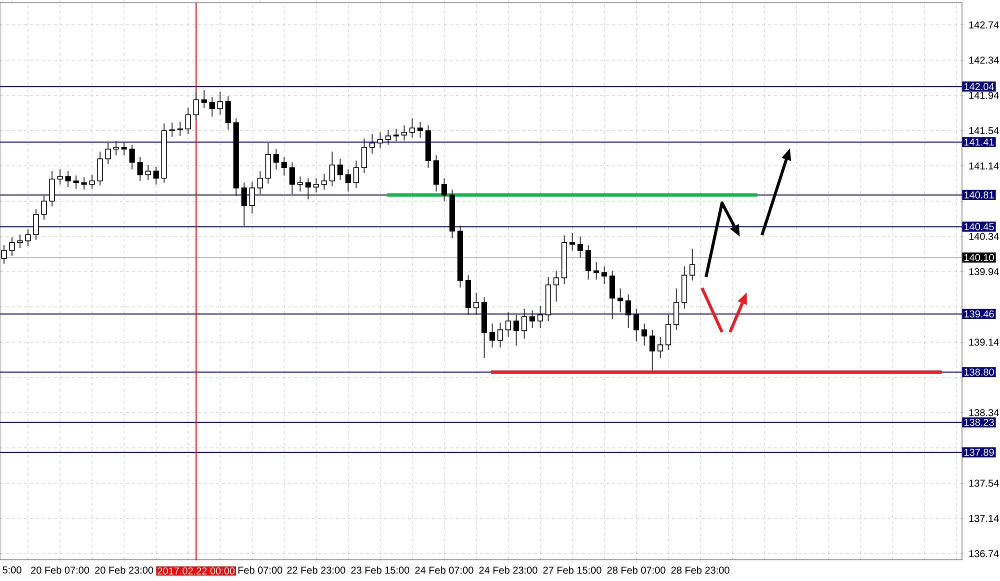  What do you see at coordinates (572, 570) in the screenshot?
I see `x-tick-label: 27 Feb 15:00` at bounding box center [572, 570].